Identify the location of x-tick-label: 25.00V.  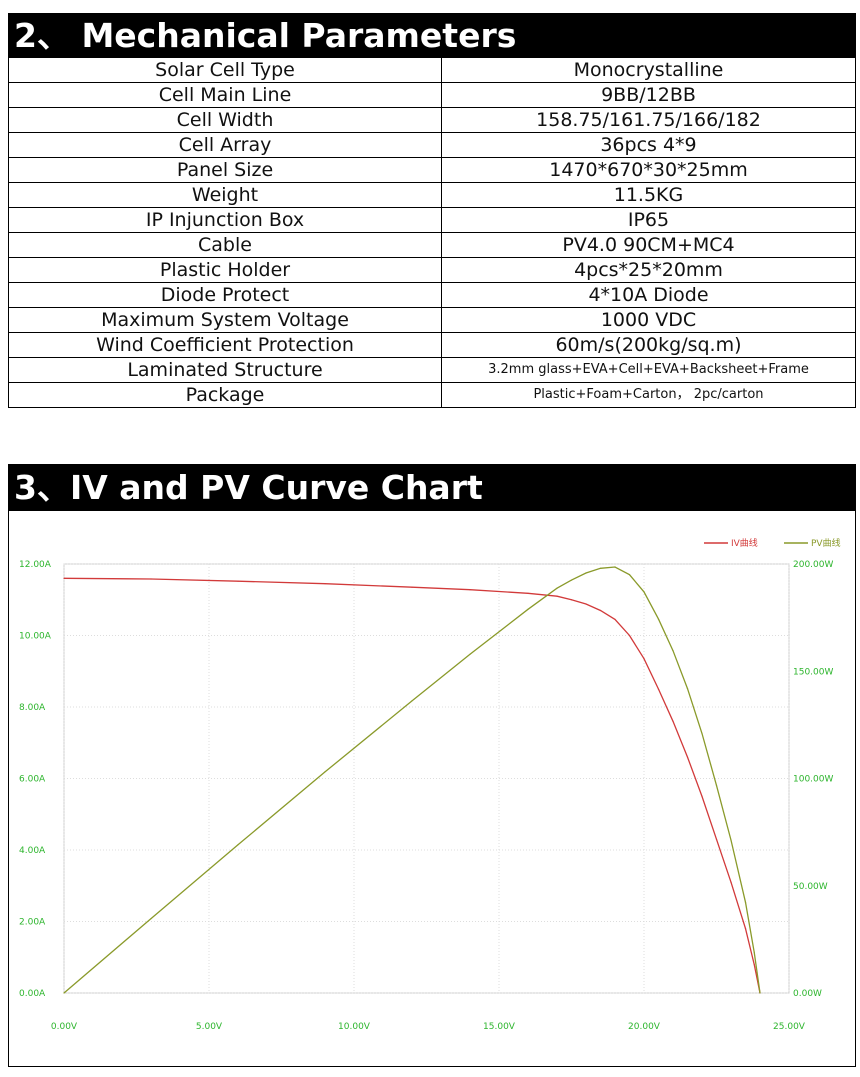
(789, 1027).